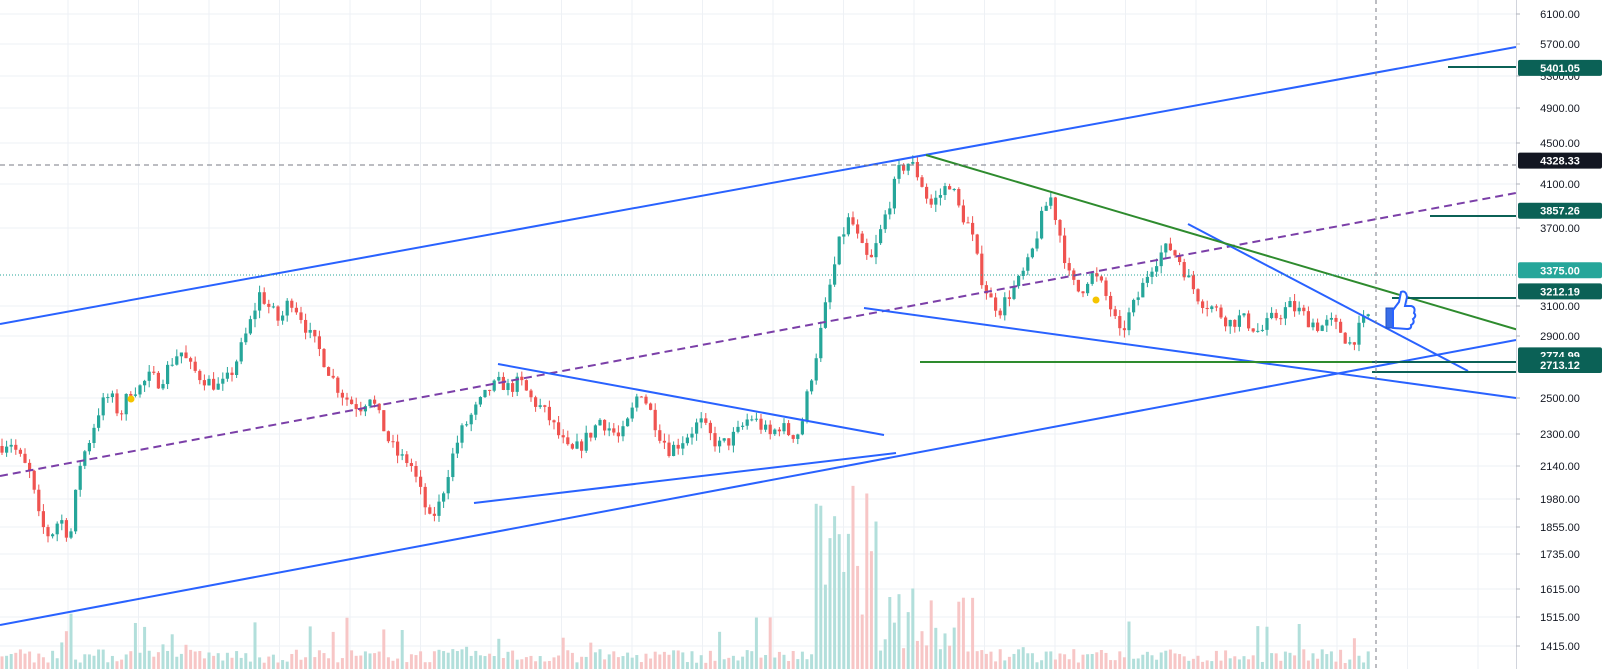 This screenshot has height=669, width=1604. Describe the element at coordinates (1560, 618) in the screenshot. I see `price-axis-tick-label: 1515.00` at that location.